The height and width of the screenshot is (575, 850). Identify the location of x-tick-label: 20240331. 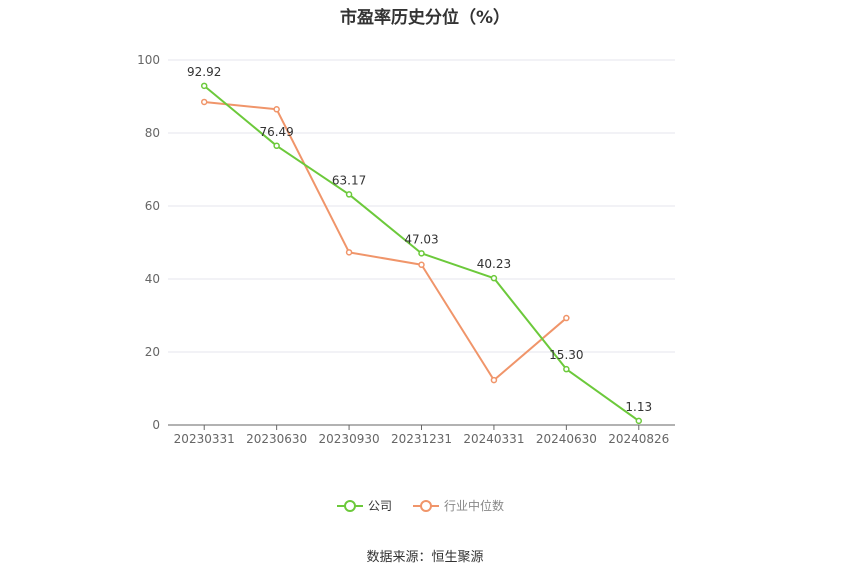
(493, 439).